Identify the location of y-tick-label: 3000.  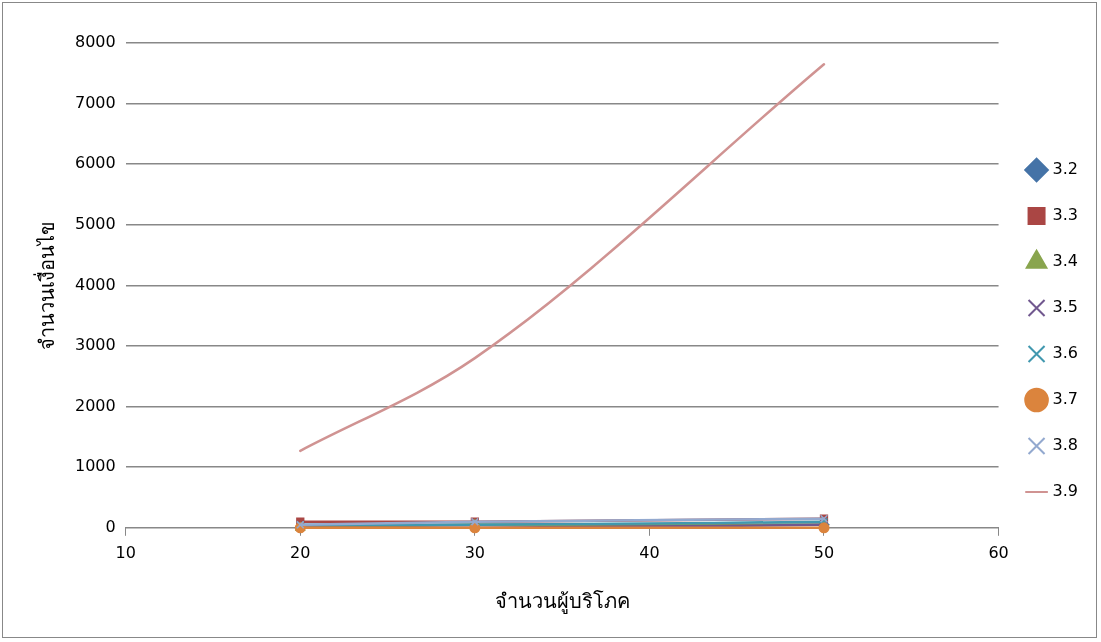
(95, 345).